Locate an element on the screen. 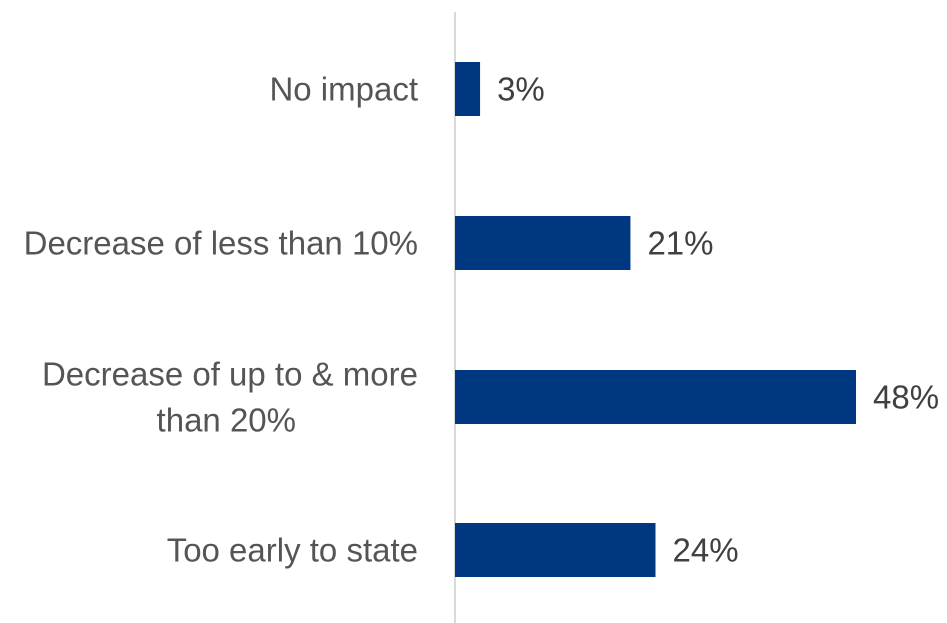 The width and height of the screenshot is (947, 623). category-label-3: Too early to state is located at coordinates (292, 550).